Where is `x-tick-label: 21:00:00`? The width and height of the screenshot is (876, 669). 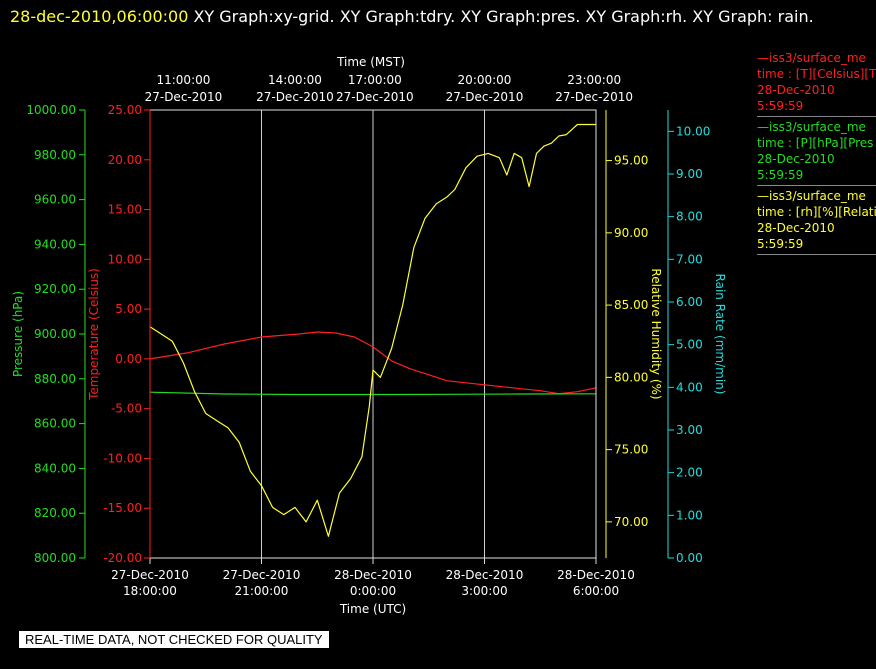
x-tick-label: 21:00:00 is located at coordinates (262, 591).